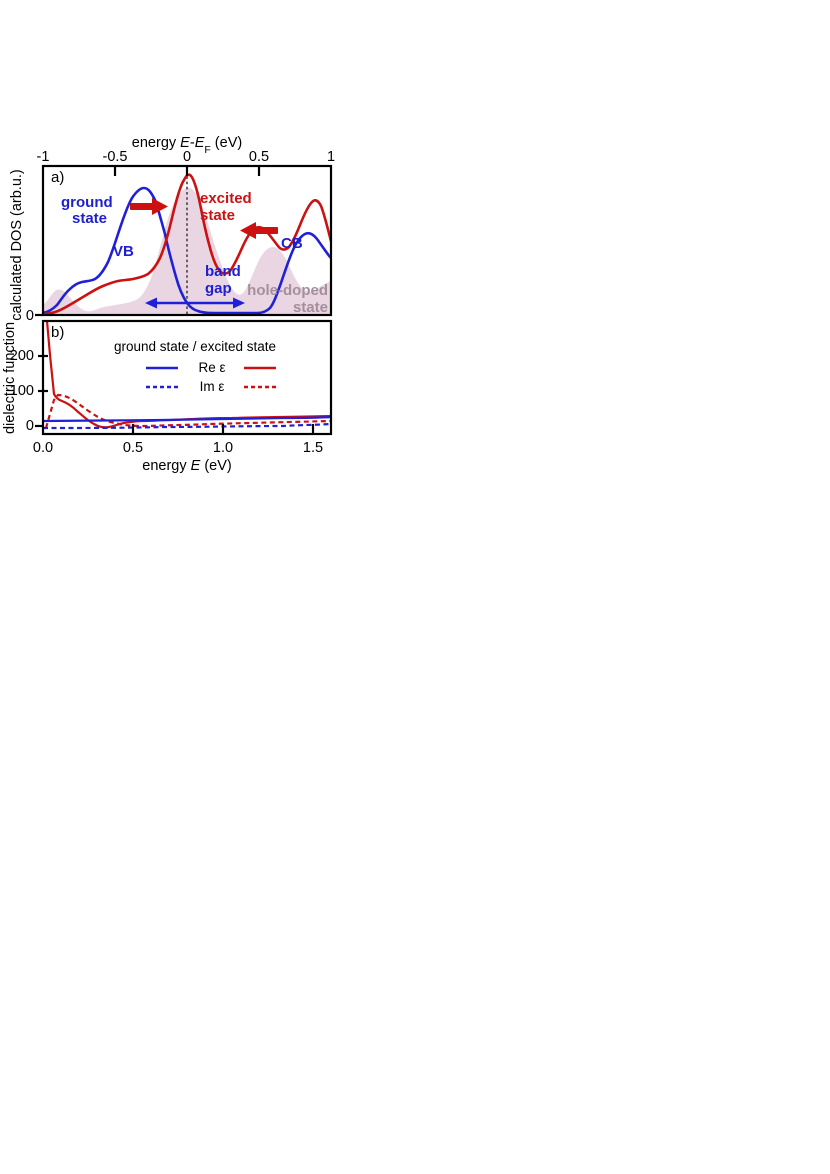  What do you see at coordinates (195, 346) in the screenshot?
I see `legend-title: ground state / excited state` at bounding box center [195, 346].